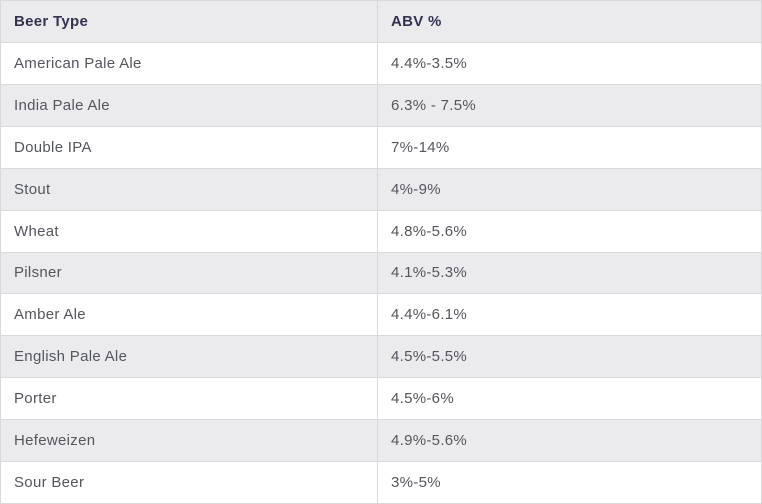  Describe the element at coordinates (381, 104) in the screenshot. I see `table-row: India Pale Ale 6.3% - 7.5%` at that location.